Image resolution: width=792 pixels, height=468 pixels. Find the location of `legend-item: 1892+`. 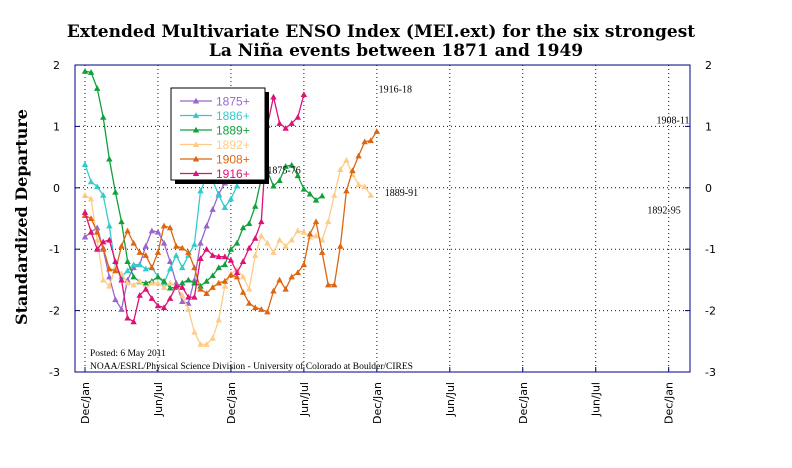

legend-item: 1892+ is located at coordinates (215, 145).